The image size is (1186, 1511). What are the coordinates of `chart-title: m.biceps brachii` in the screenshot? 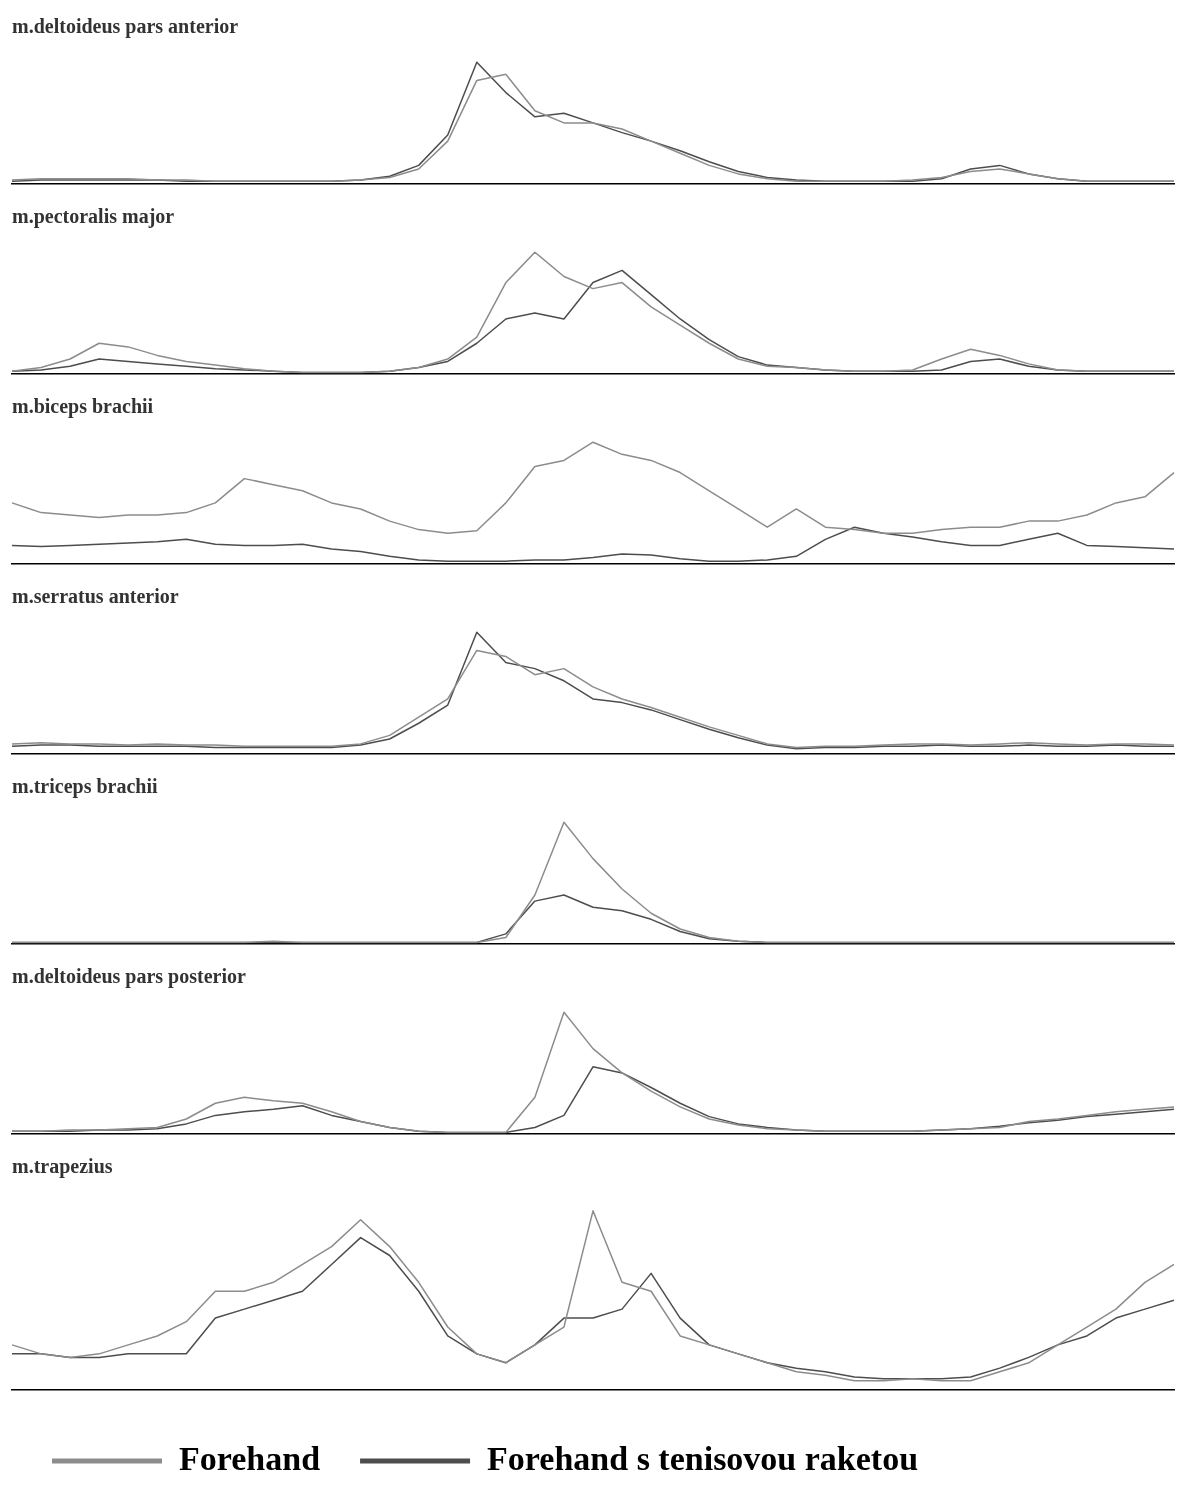 It's located at (83, 407).